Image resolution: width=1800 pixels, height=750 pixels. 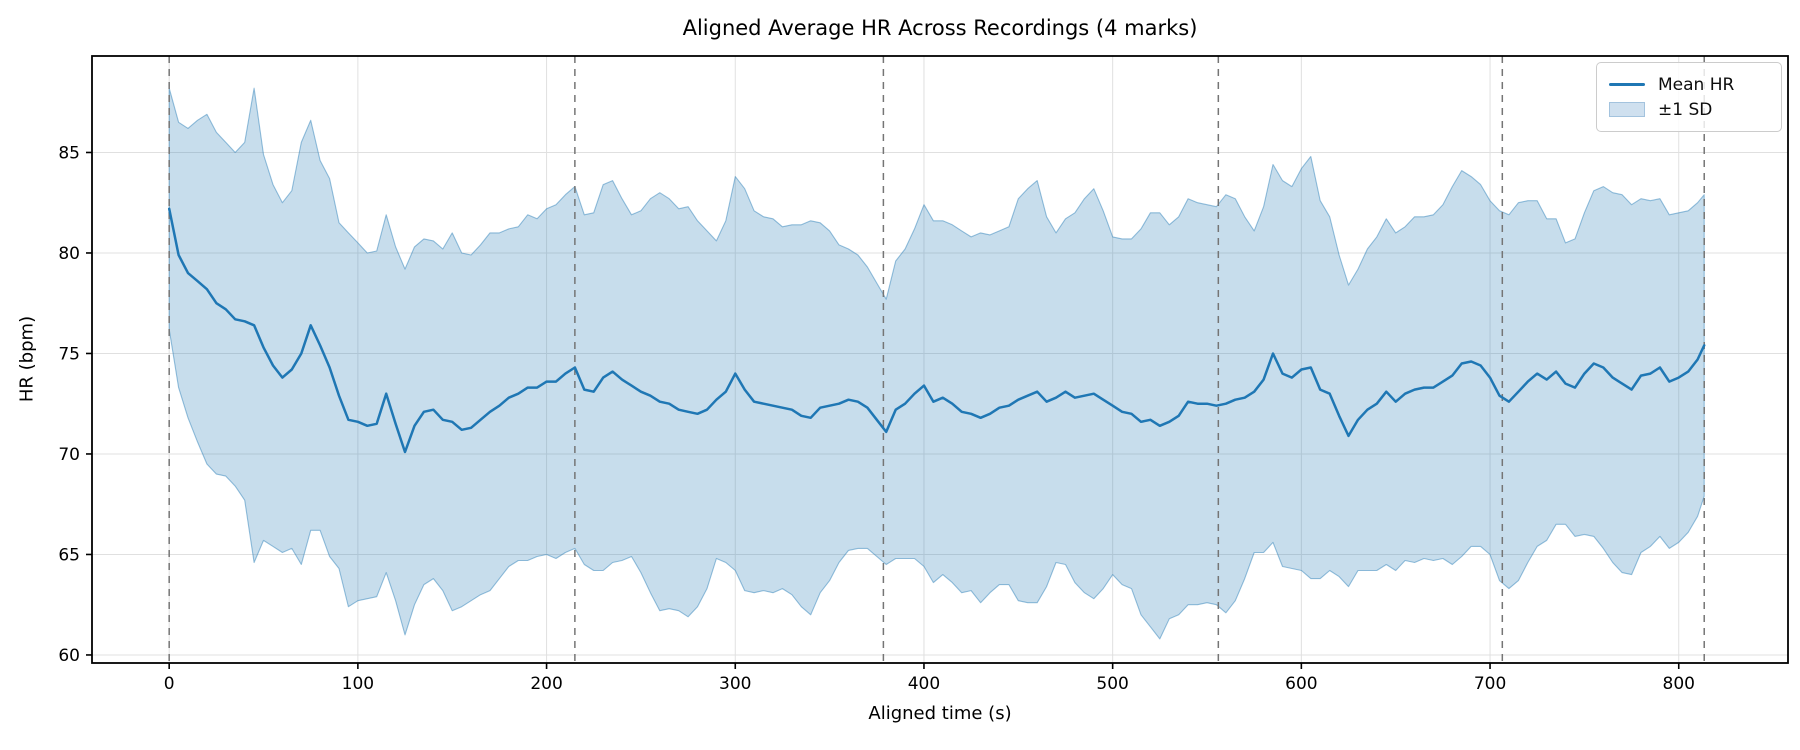 What do you see at coordinates (1627, 84) in the screenshot?
I see `mean-hr-line-swatch-icon` at bounding box center [1627, 84].